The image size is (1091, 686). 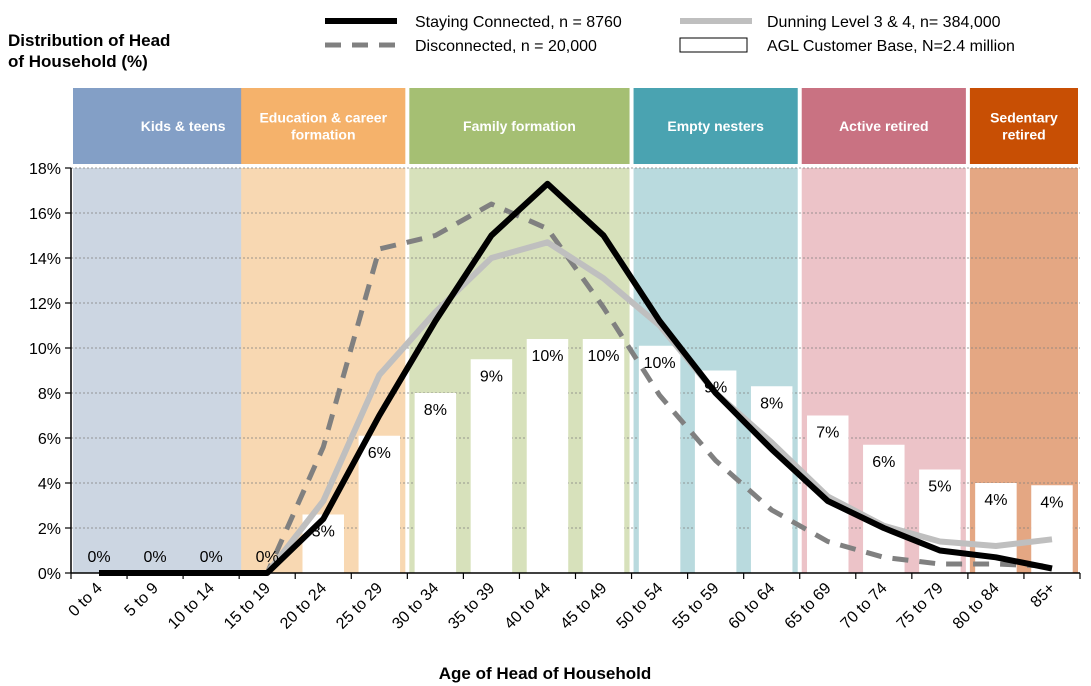 What do you see at coordinates (191, 606) in the screenshot?
I see `x-tick-label: 10 to 14` at bounding box center [191, 606].